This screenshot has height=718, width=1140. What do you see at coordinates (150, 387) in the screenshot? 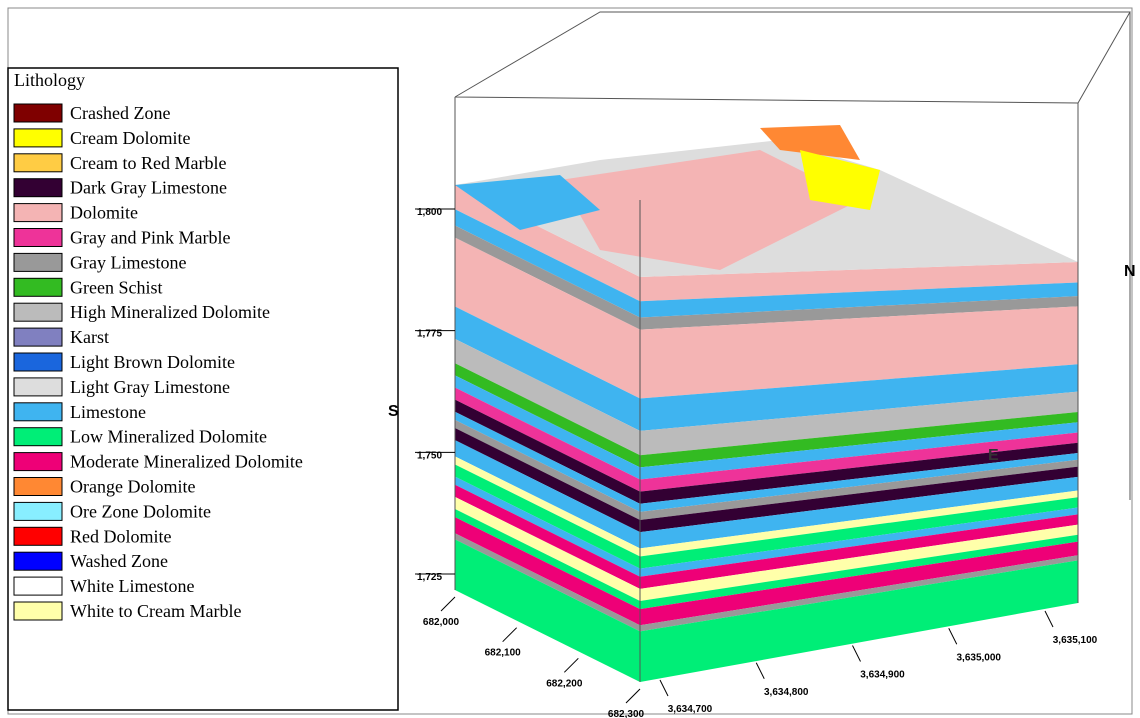
I see `legend-label: Light Gray Limestone` at bounding box center [150, 387].